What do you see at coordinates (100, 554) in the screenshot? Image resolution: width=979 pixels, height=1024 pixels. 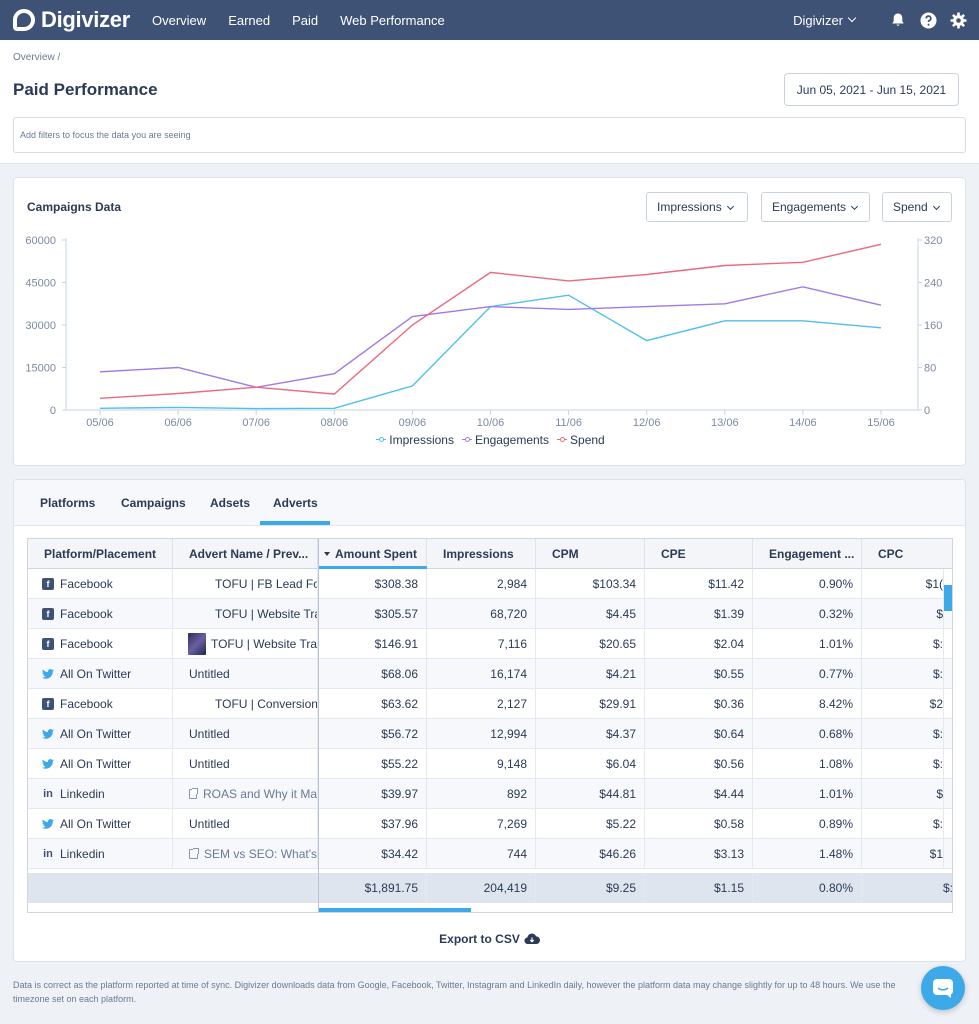 I see `col-platform: Platform/Placement` at bounding box center [100, 554].